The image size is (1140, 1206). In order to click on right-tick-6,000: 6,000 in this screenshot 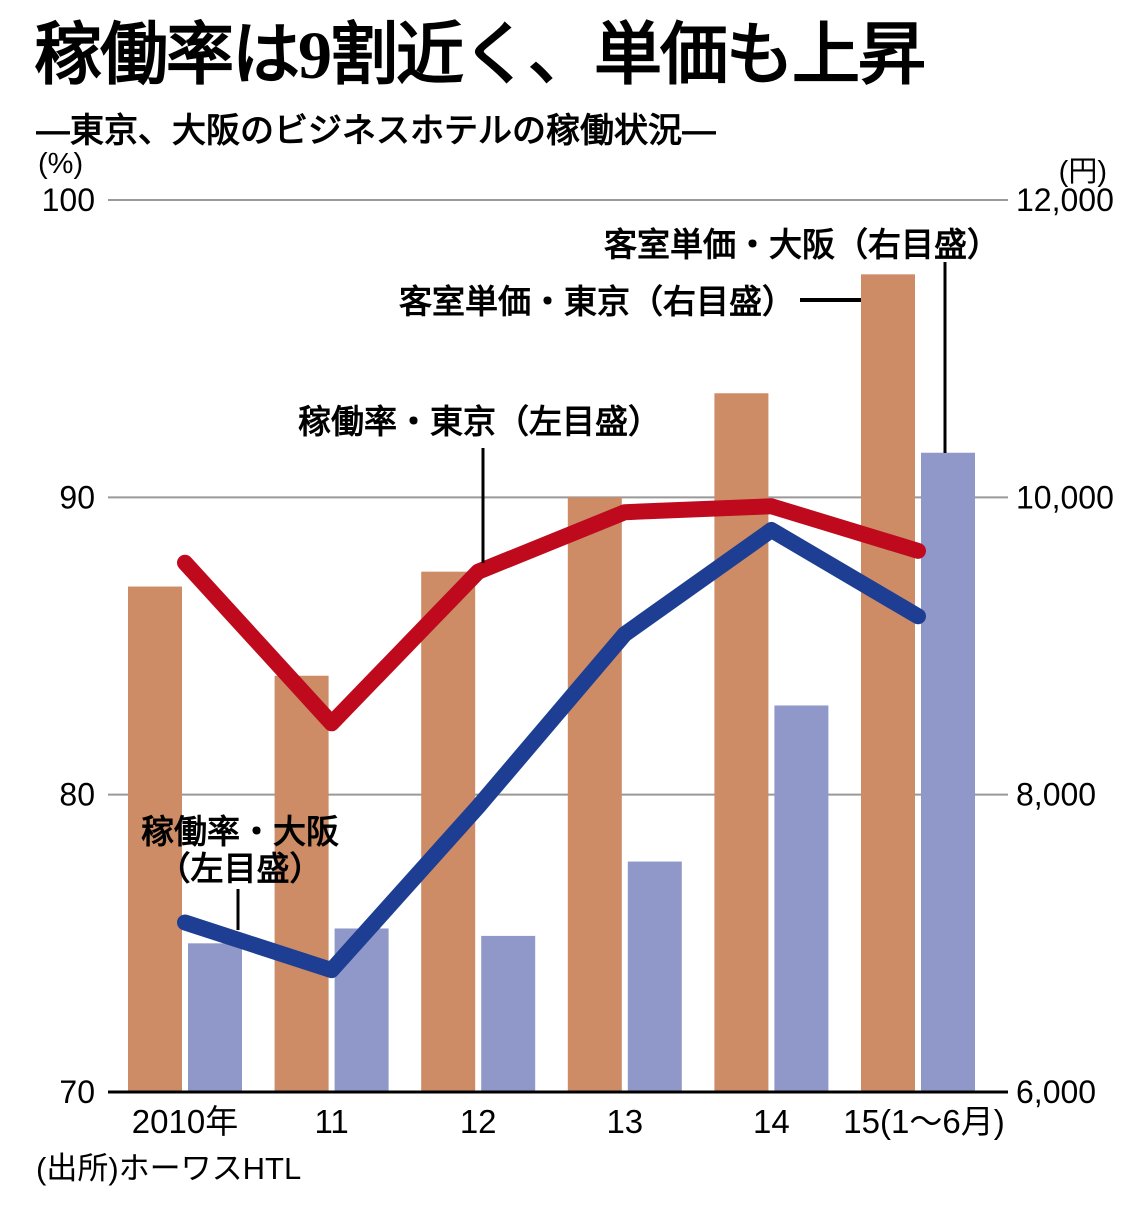, I will do `click(1056, 1092)`.